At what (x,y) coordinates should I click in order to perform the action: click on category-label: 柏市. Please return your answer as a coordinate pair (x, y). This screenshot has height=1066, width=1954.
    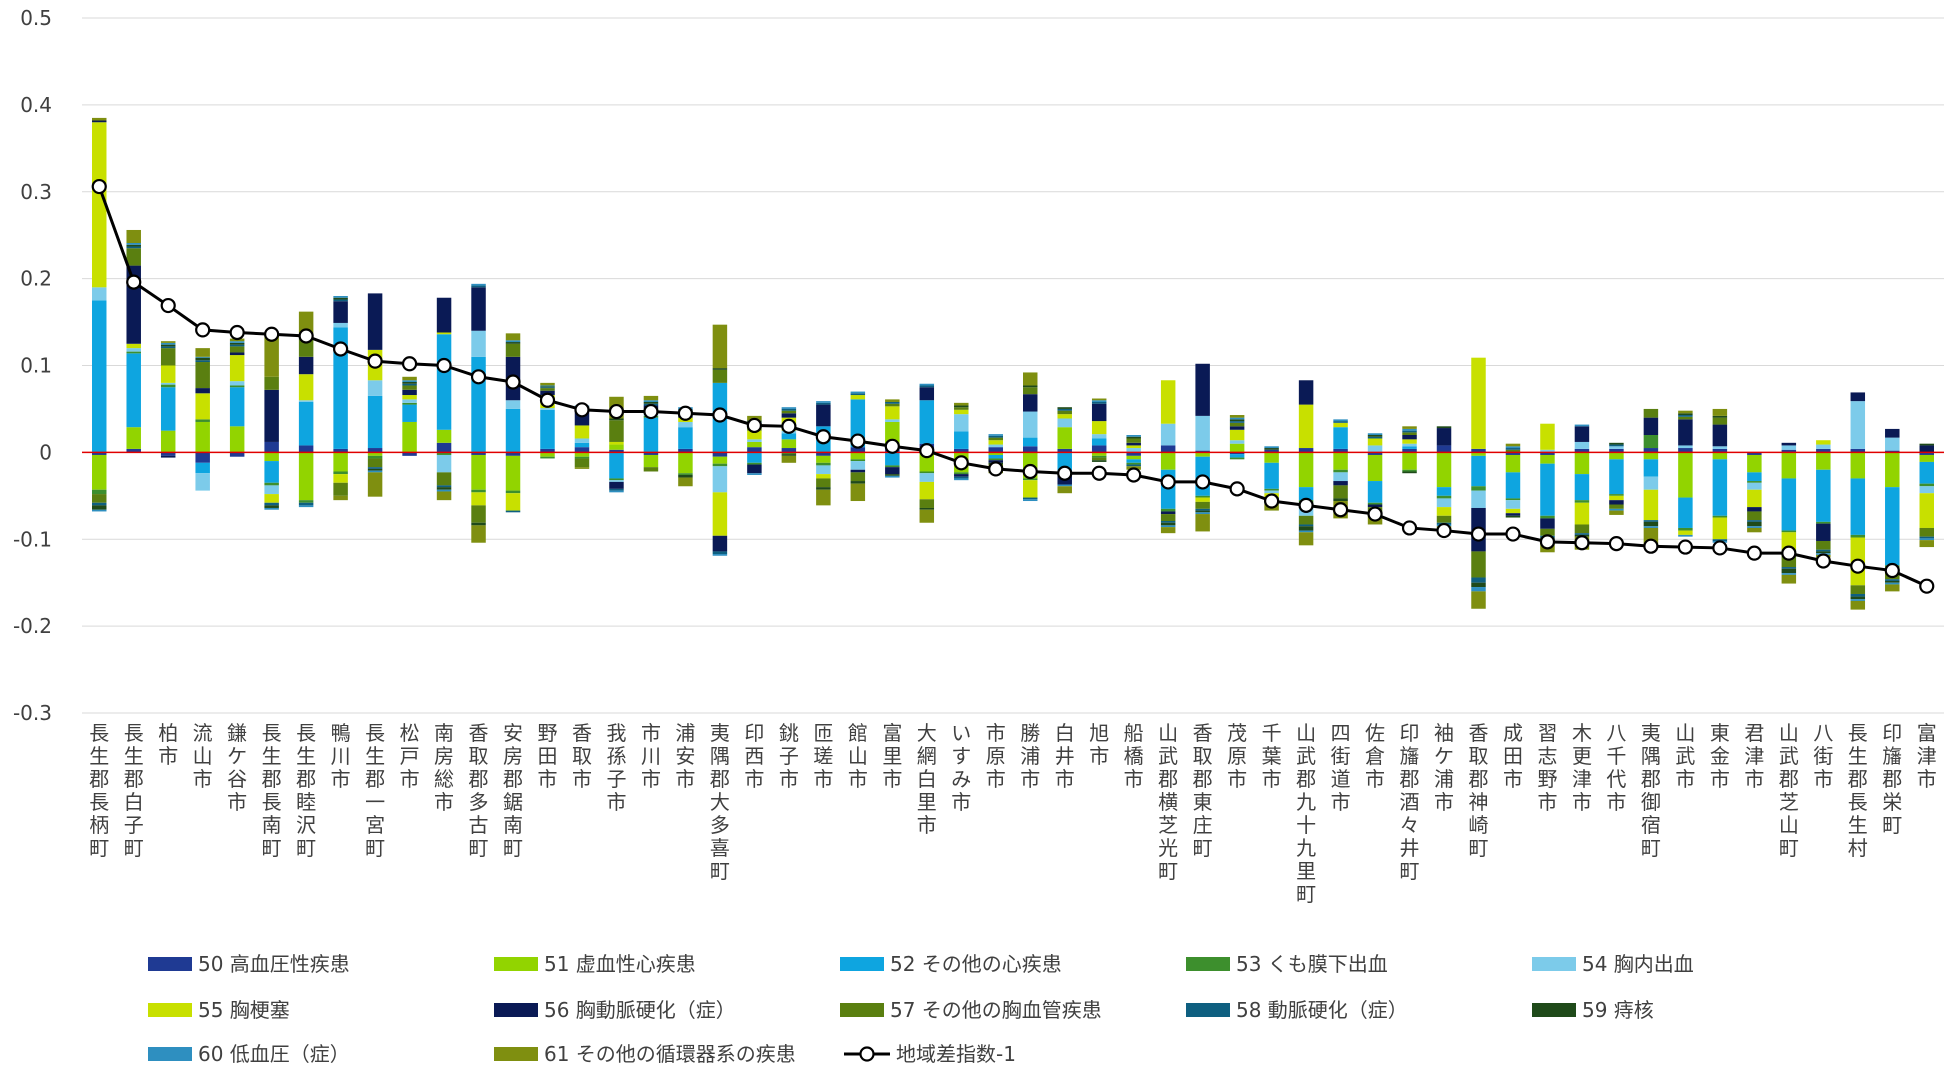
    Looking at the image, I should click on (168, 744).